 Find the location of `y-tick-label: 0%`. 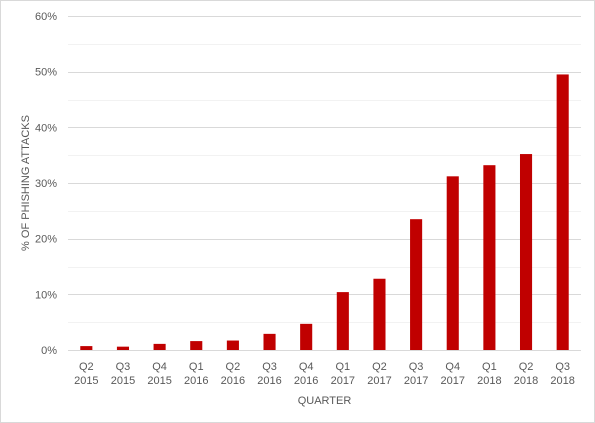

y-tick-label: 0% is located at coordinates (49, 351).